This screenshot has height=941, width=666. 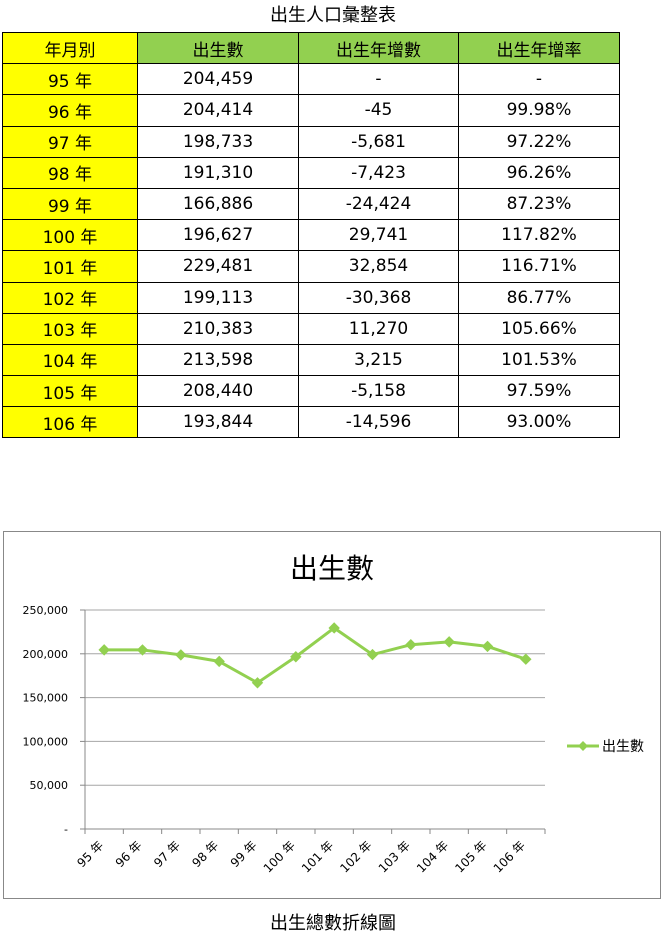 I want to click on x-tick-label: 103 年, so click(x=394, y=856).